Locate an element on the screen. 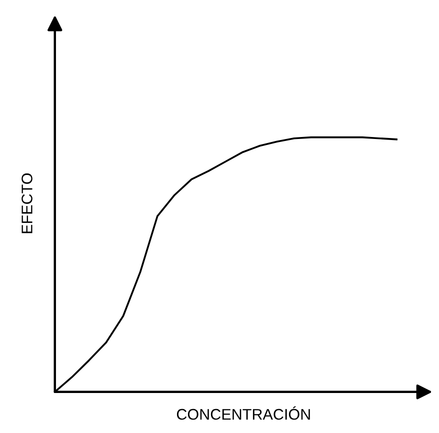 The image size is (439, 433). y-axis-title: EFECTO is located at coordinates (27, 203).